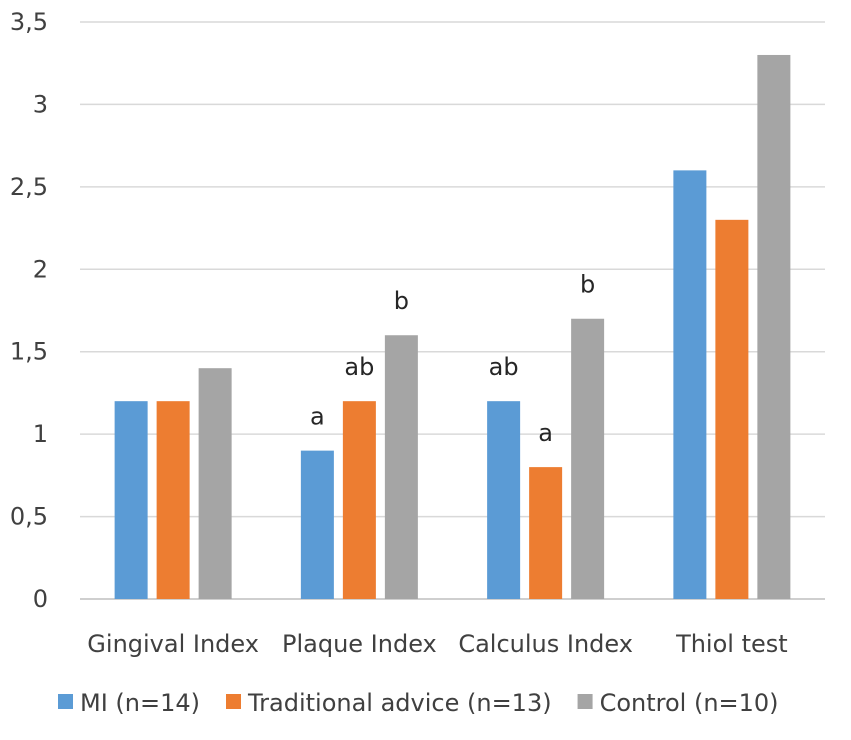 This screenshot has width=851, height=740. I want to click on legend-label: Control (n=10), so click(689, 703).